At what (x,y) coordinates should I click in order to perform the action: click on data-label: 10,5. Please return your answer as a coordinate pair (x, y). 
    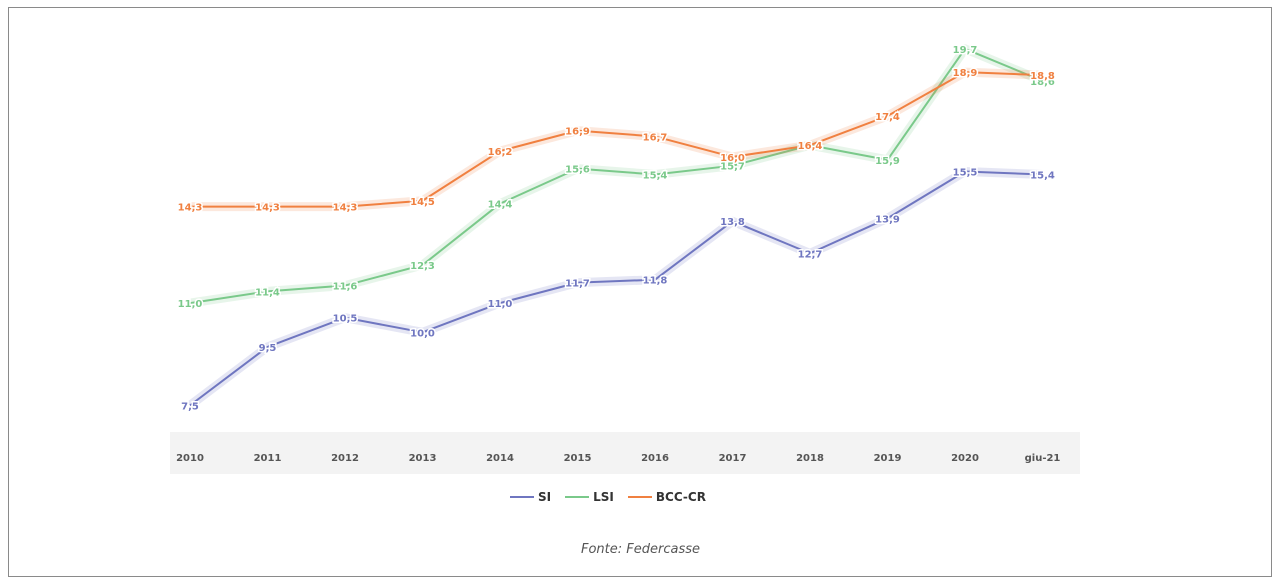
    Looking at the image, I should click on (345, 319).